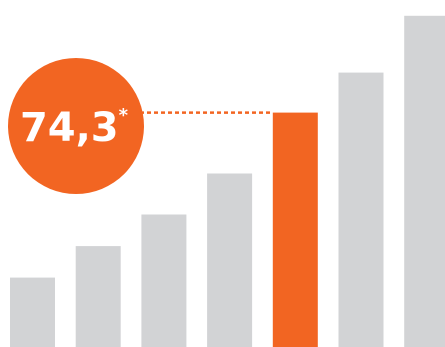 The image size is (445, 347). I want to click on callout-bubble, so click(76, 126).